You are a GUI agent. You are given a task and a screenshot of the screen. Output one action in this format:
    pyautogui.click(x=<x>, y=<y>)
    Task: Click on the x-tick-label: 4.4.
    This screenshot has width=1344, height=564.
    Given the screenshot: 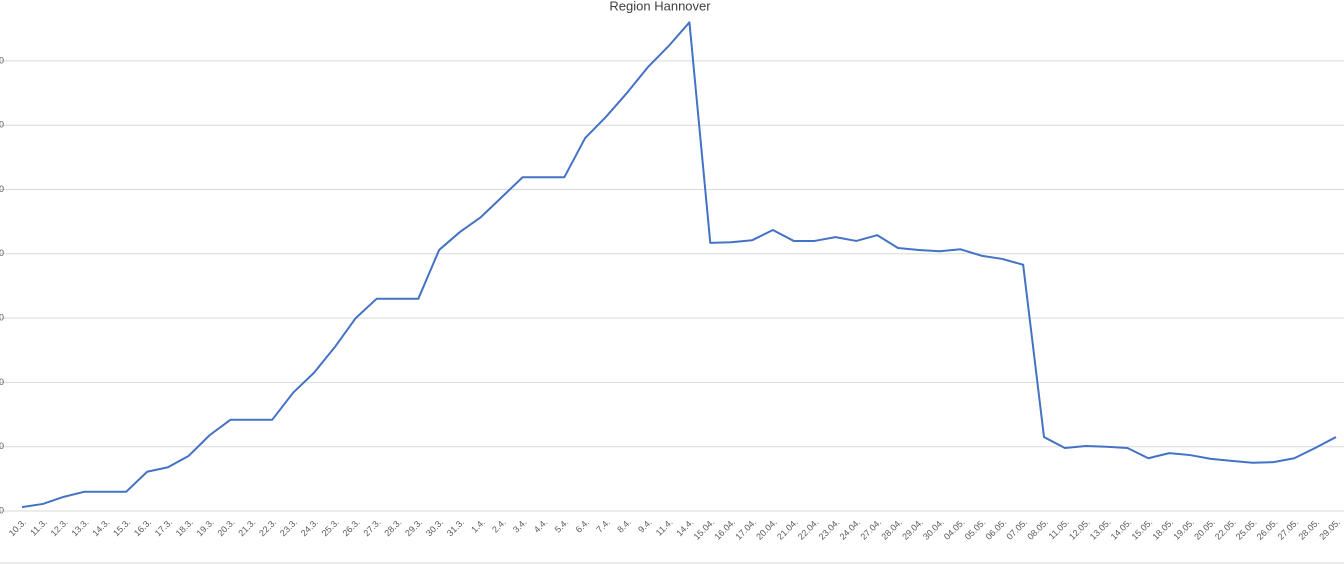 What is the action you would take?
    pyautogui.click(x=541, y=526)
    